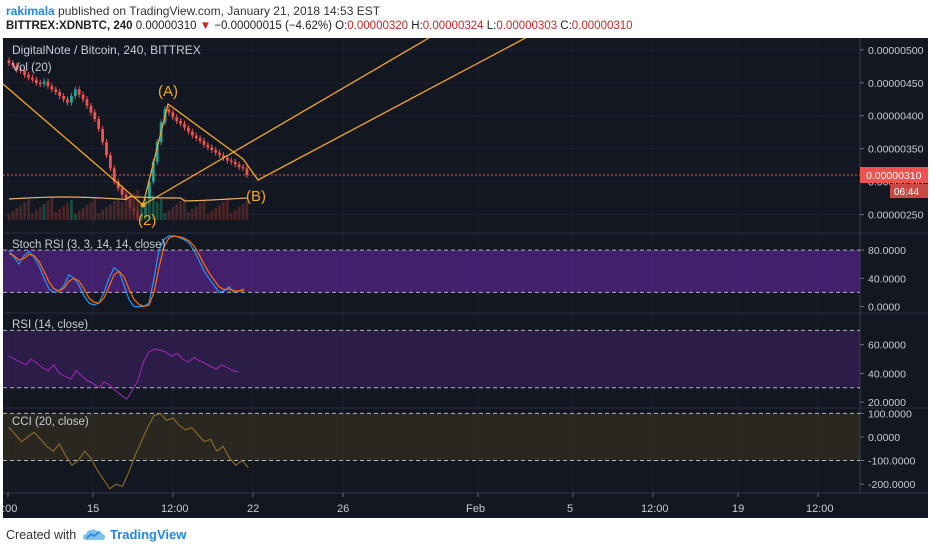 This screenshot has width=932, height=550. What do you see at coordinates (431, 359) in the screenshot?
I see `rsi-band` at bounding box center [431, 359].